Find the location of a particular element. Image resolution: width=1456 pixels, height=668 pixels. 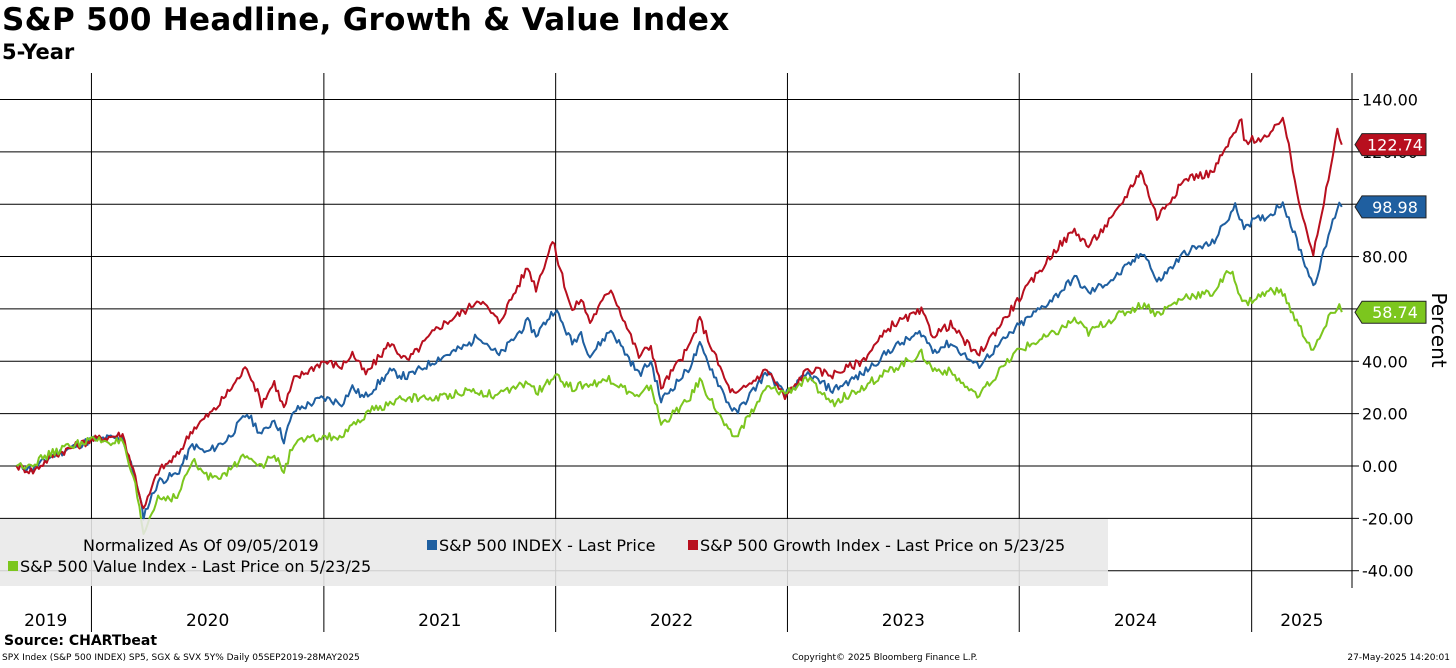

last-value-tag-label: 122.74 is located at coordinates (1395, 145).